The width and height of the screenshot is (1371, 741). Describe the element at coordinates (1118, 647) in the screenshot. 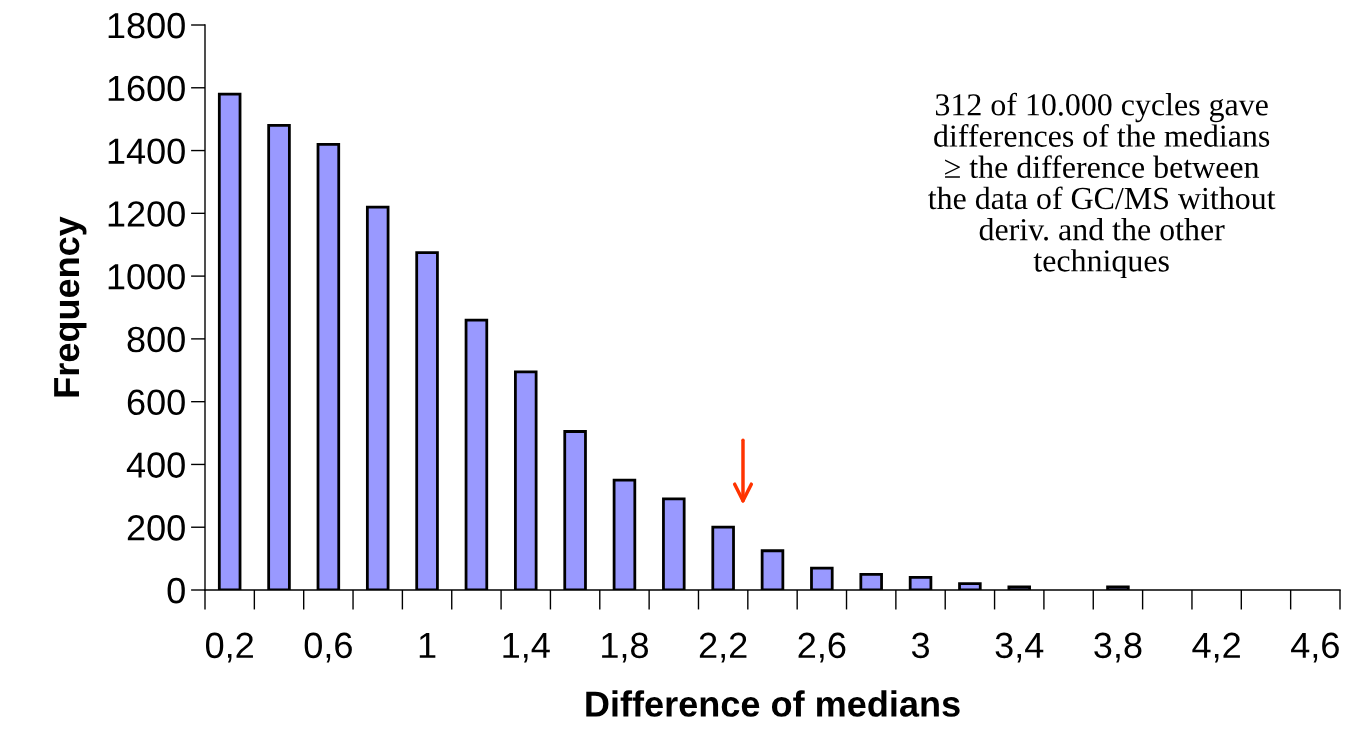

I see `x-tick-label: 3,8` at that location.